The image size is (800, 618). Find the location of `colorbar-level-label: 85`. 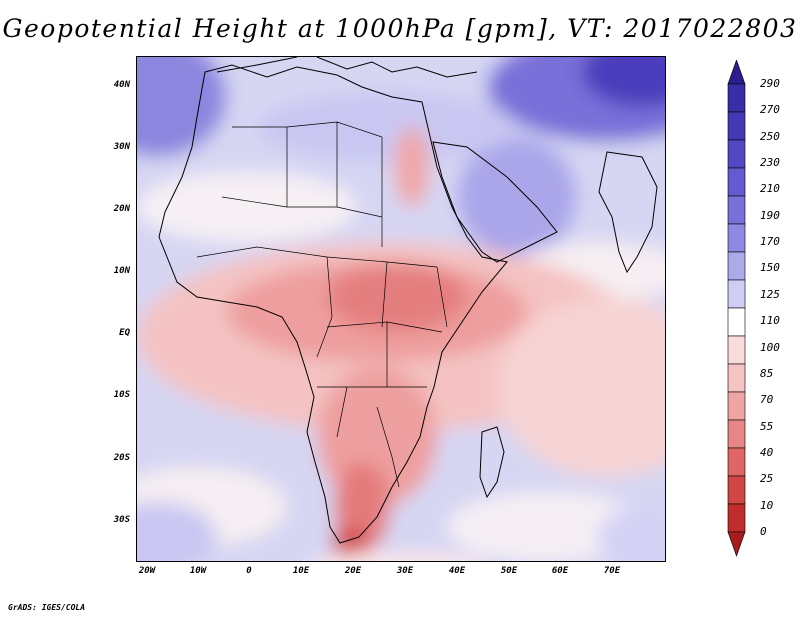

colorbar-level-label: 85 is located at coordinates (767, 373).